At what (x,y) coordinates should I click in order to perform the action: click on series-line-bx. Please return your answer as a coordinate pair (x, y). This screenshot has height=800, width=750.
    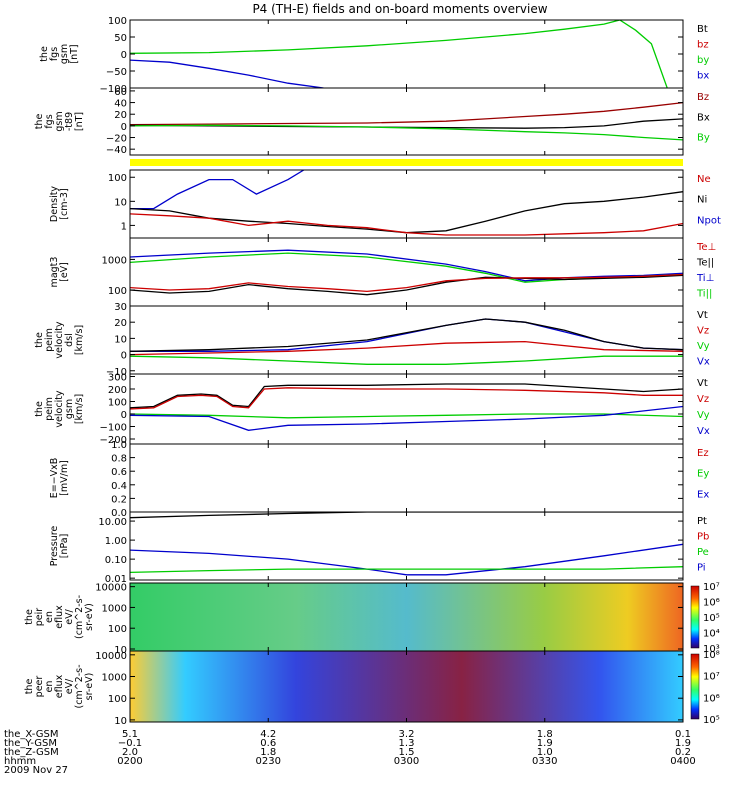
    Looking at the image, I should click on (227, 73).